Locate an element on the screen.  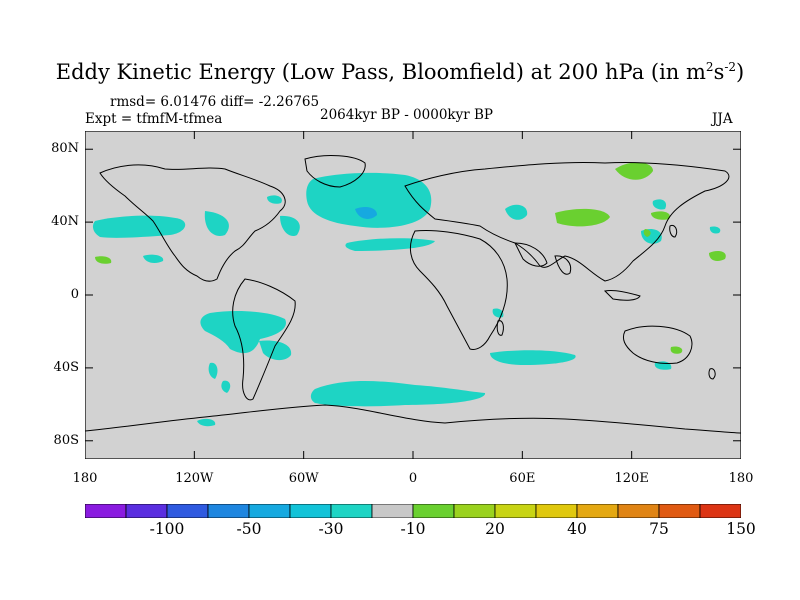
colorbar-label: 20 is located at coordinates (495, 529).